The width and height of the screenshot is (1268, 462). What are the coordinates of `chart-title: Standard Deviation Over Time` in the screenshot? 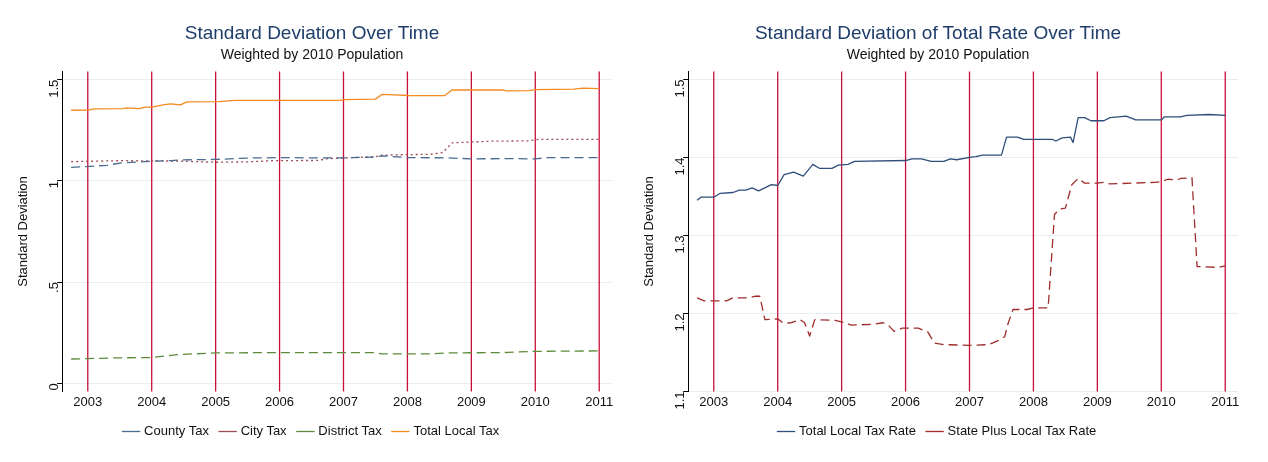 It's located at (312, 32).